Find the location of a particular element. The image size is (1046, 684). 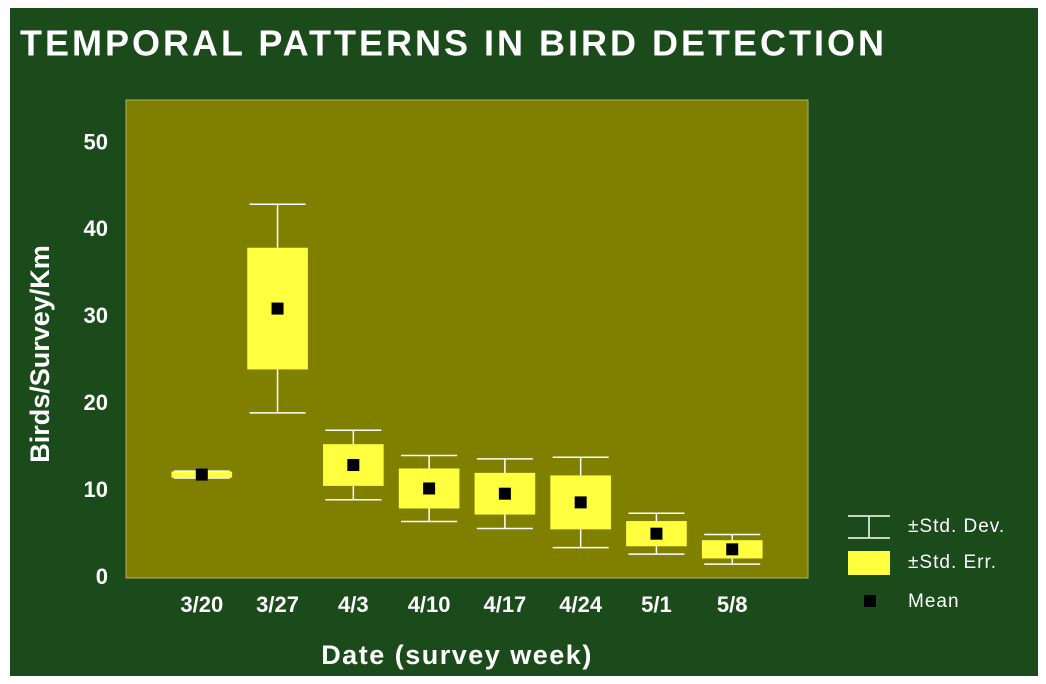

y-tick-label: 10 is located at coordinates (96, 489).